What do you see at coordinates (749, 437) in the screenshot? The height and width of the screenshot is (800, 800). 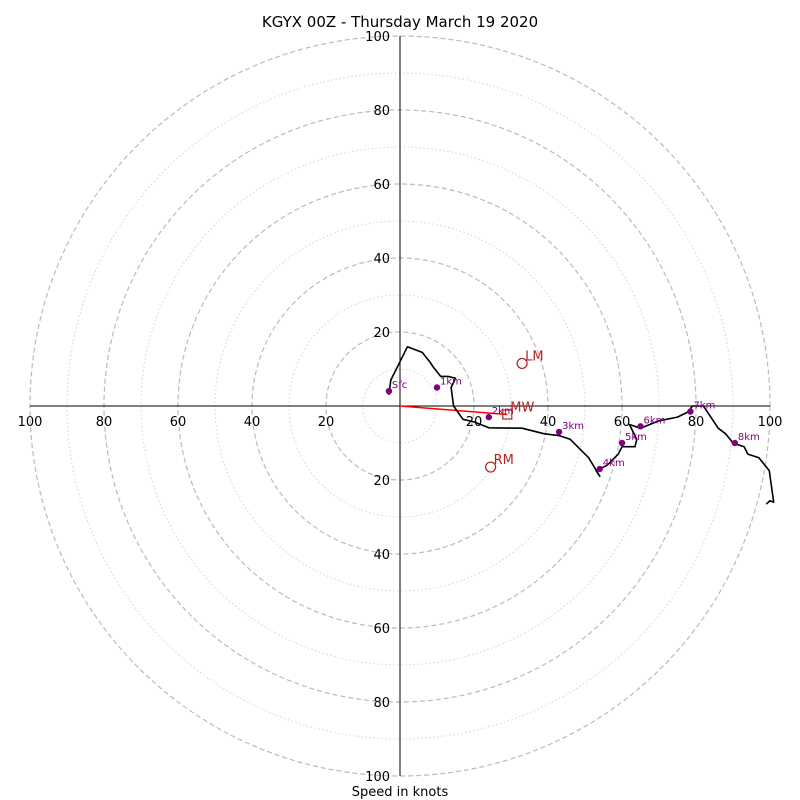 I see `height-marker-label: 8km` at bounding box center [749, 437].